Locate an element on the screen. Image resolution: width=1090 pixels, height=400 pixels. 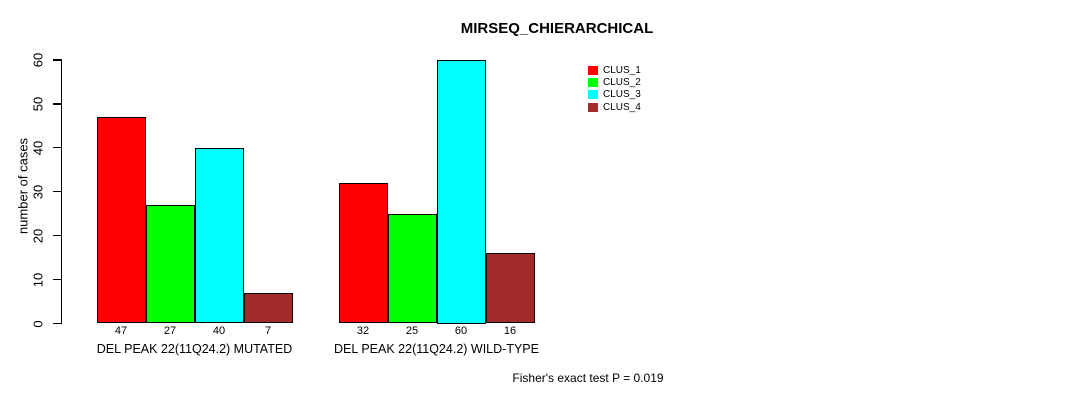
bar-value-label: 47 is located at coordinates (121, 330).